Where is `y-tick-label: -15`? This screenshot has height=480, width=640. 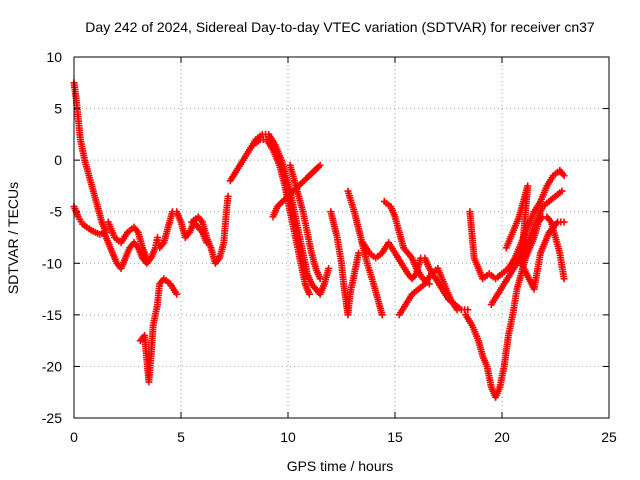 y-tick-label: -15 is located at coordinates (52, 315).